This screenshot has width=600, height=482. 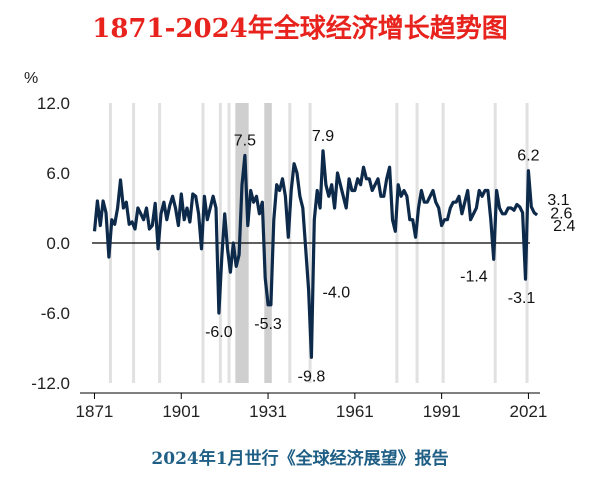 What do you see at coordinates (474, 276) in the screenshot?
I see `data-label: -1.4` at bounding box center [474, 276].